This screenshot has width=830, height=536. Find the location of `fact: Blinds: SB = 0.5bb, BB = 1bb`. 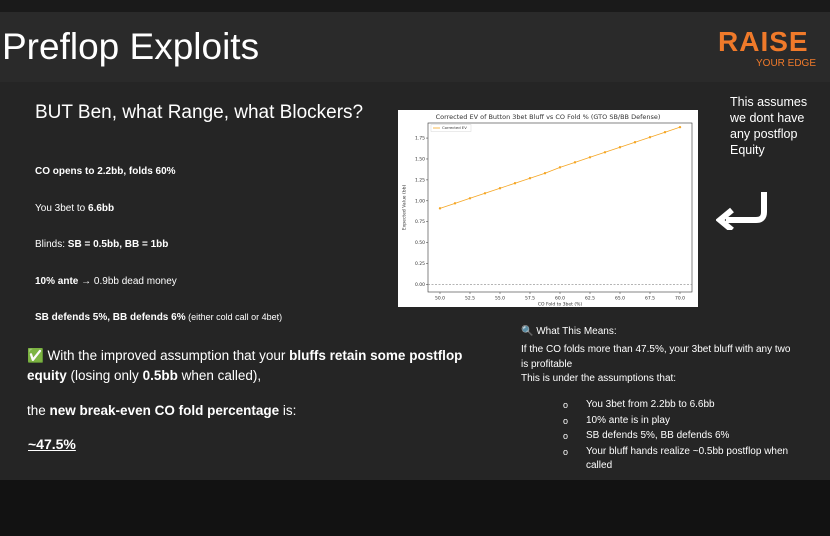

fact: Blinds: SB = 0.5bb, BB = 1bb is located at coordinates (101, 244).